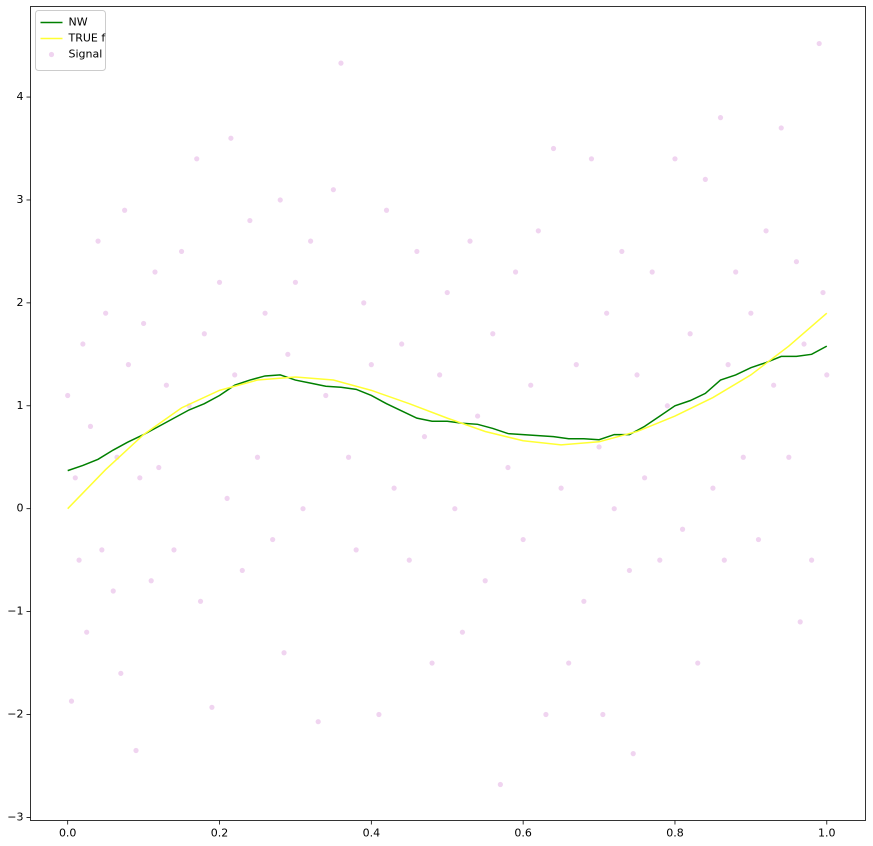 The image size is (873, 846). What do you see at coordinates (675, 833) in the screenshot?
I see `x-tick-label: 0.8` at bounding box center [675, 833].